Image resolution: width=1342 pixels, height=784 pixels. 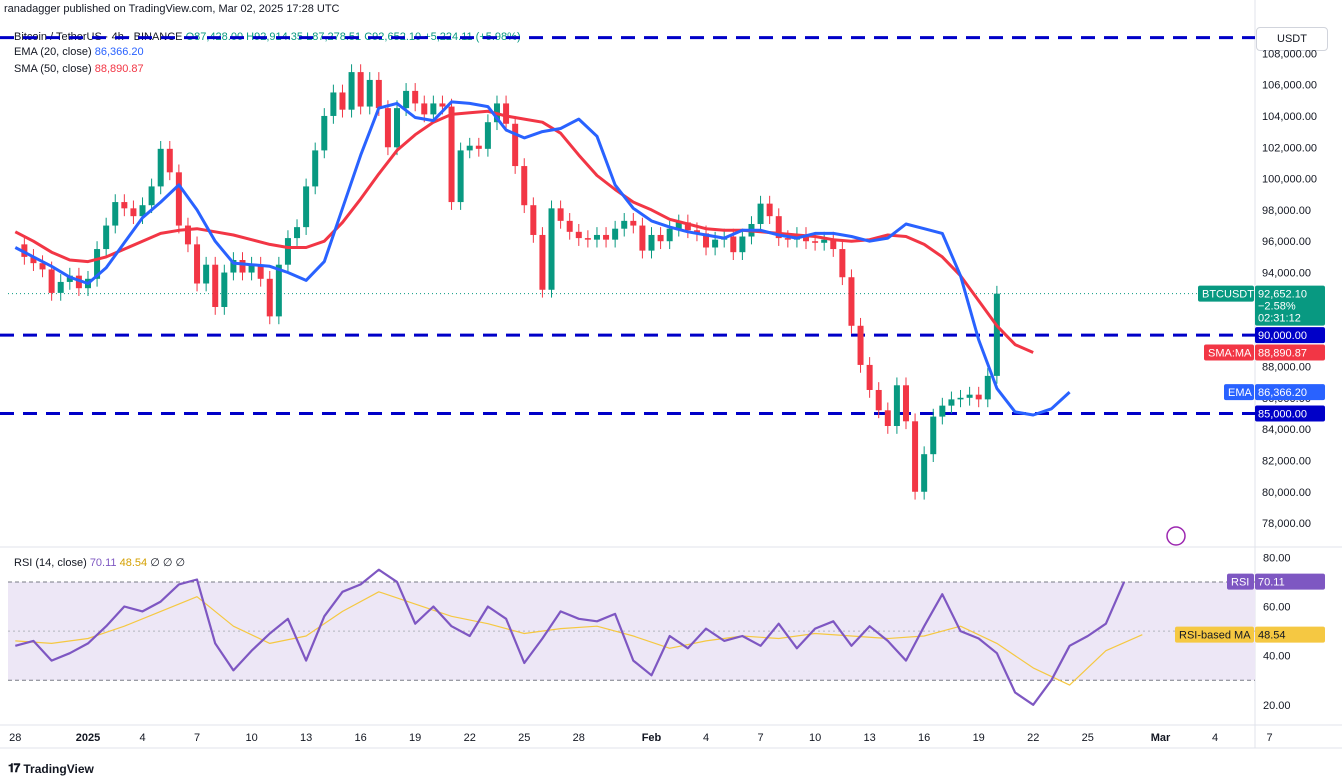 I want to click on time-tick-label: 28, so click(x=579, y=738).